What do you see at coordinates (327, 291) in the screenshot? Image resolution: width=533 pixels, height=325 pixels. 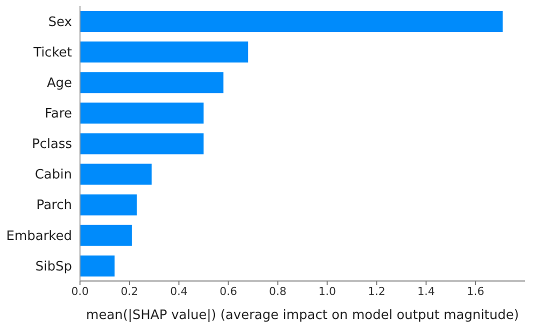 I see `x-tick-label: 1.0` at bounding box center [327, 291].